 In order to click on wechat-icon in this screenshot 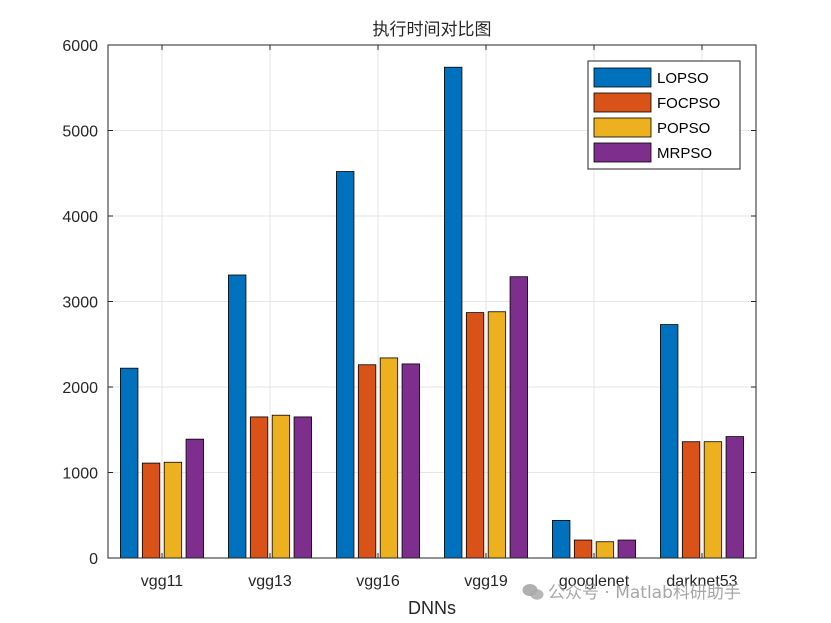, I will do `click(533, 592)`.